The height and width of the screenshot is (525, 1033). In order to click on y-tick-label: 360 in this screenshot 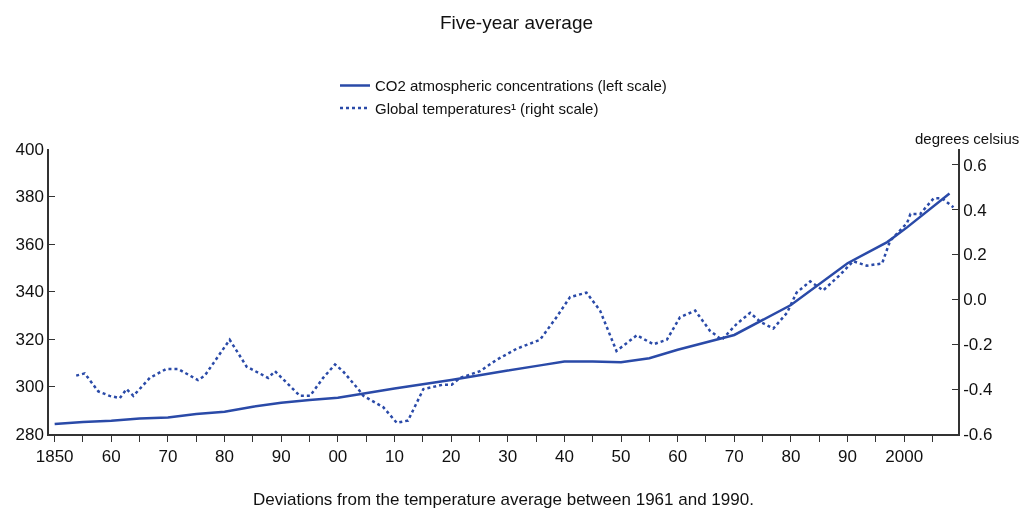, I will do `click(29, 244)`.